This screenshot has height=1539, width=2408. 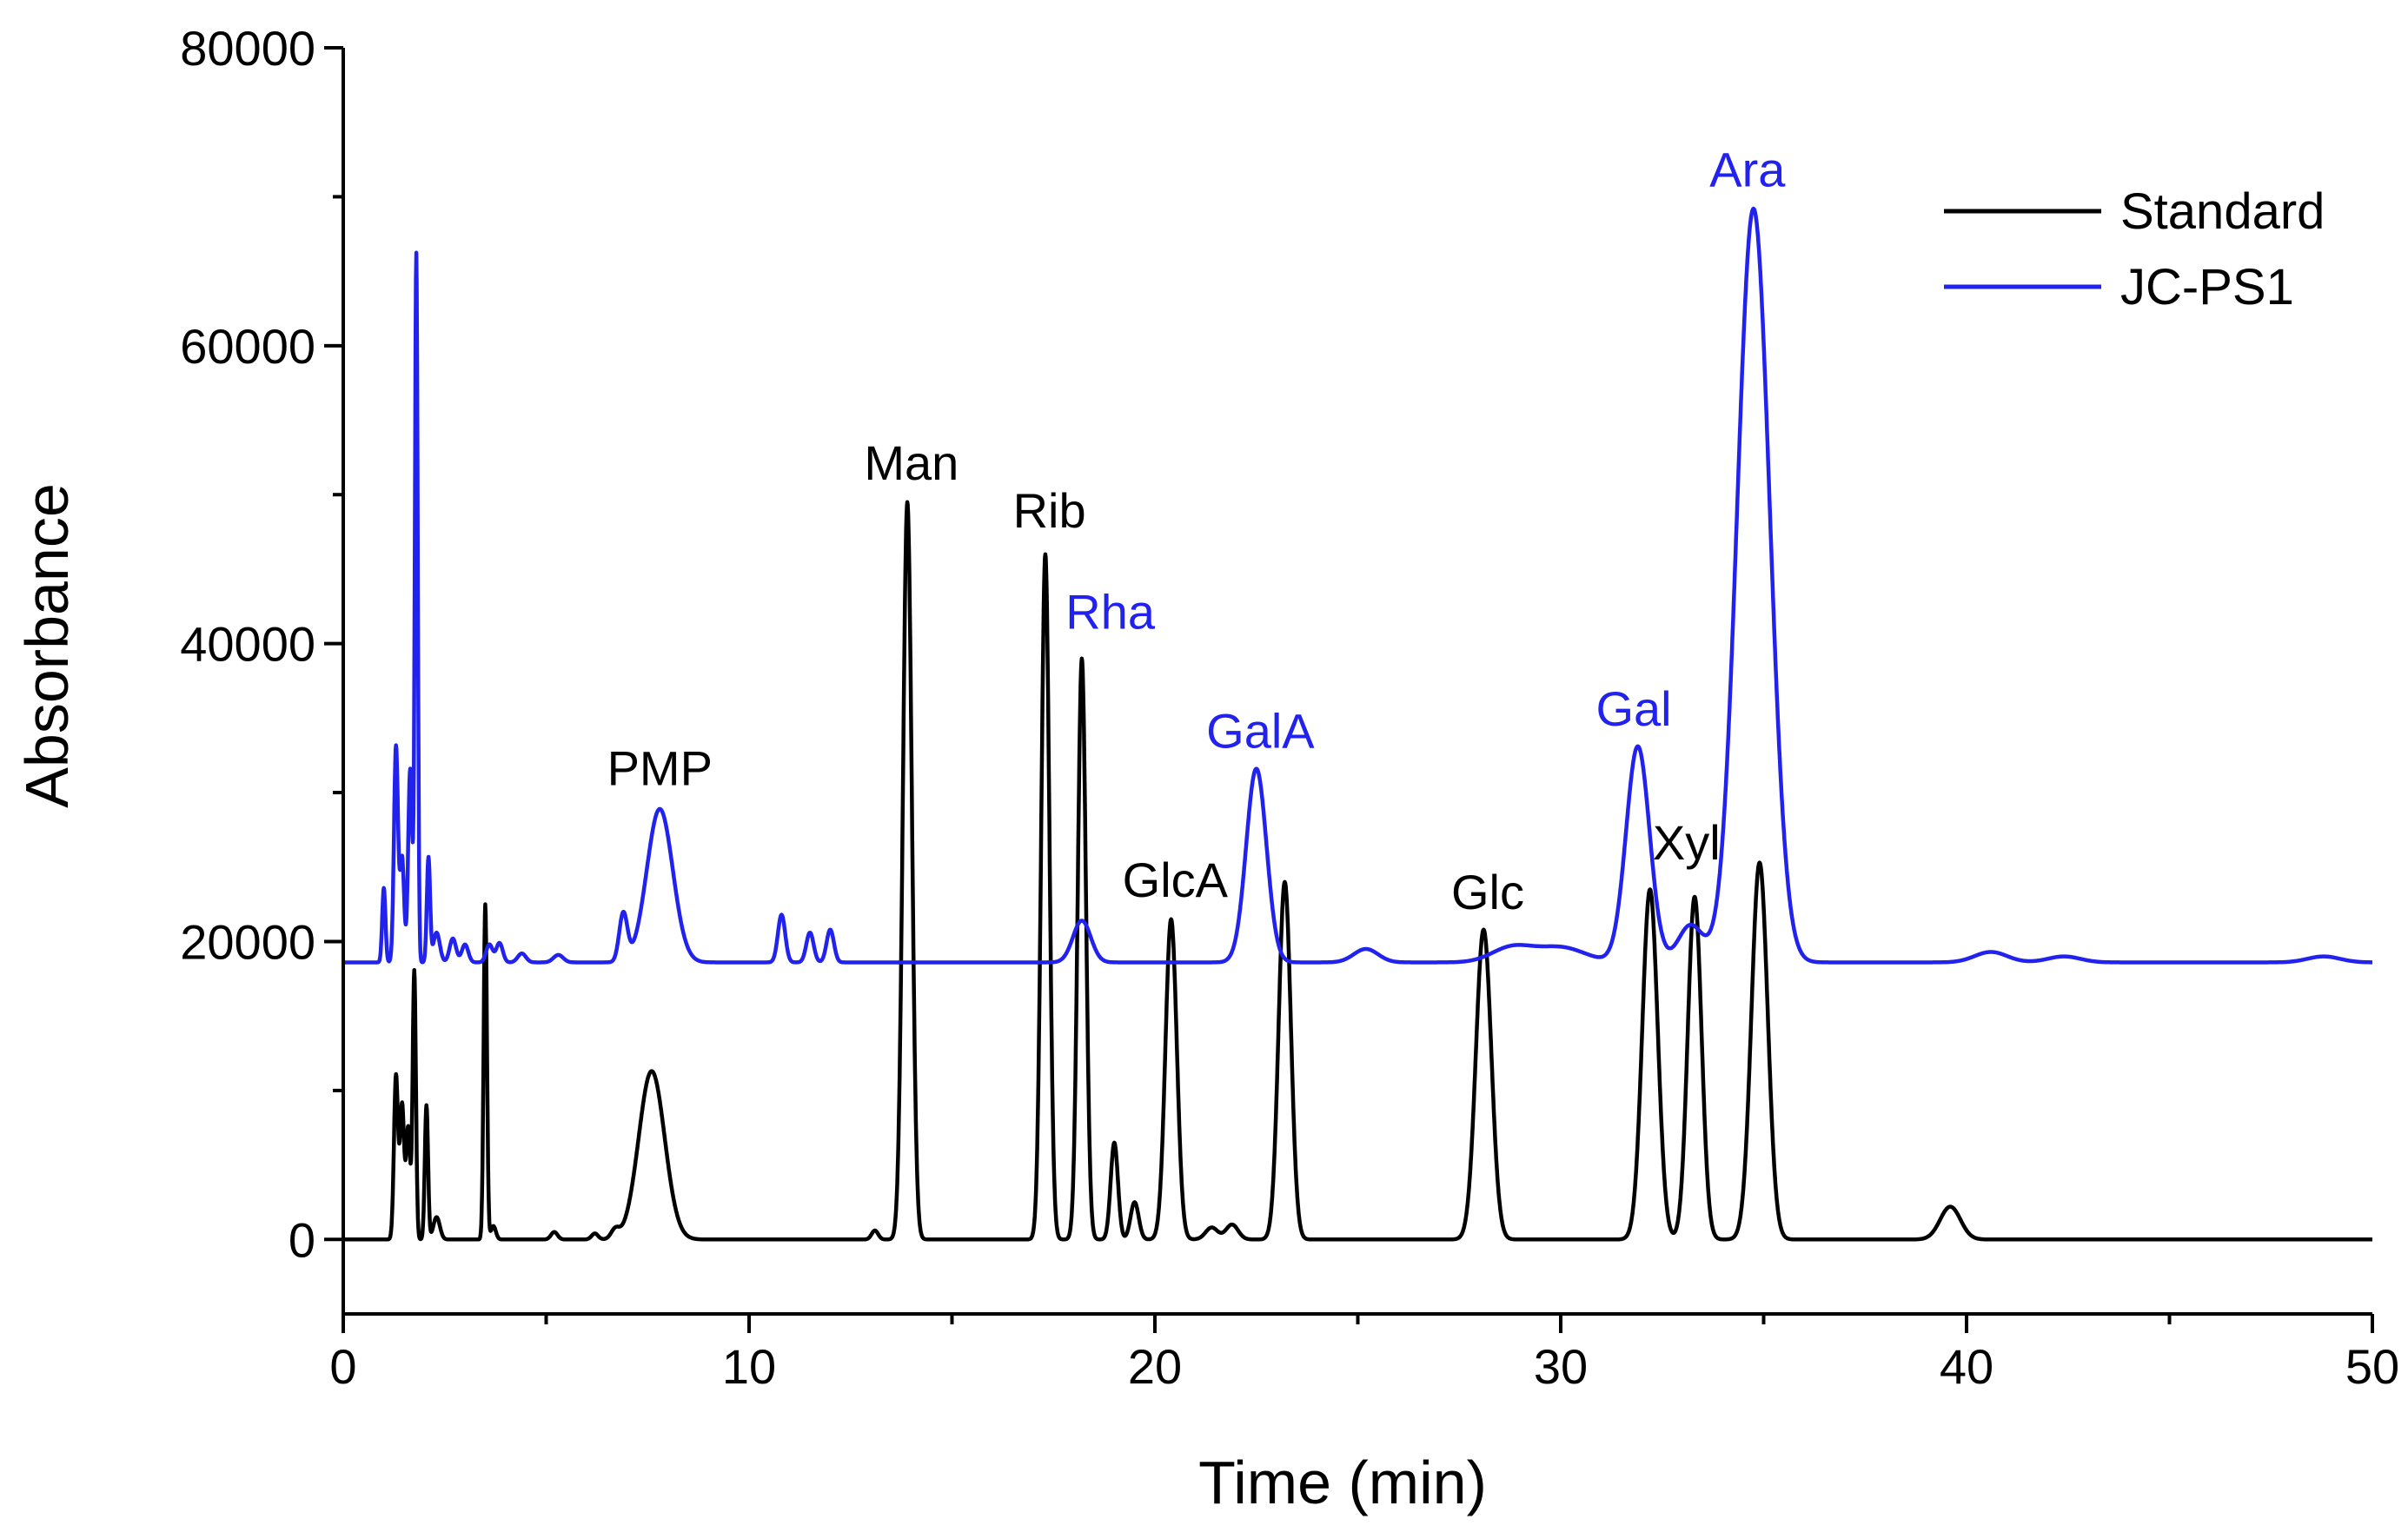 What do you see at coordinates (1155, 1366) in the screenshot?
I see `x-tick-label: 20` at bounding box center [1155, 1366].